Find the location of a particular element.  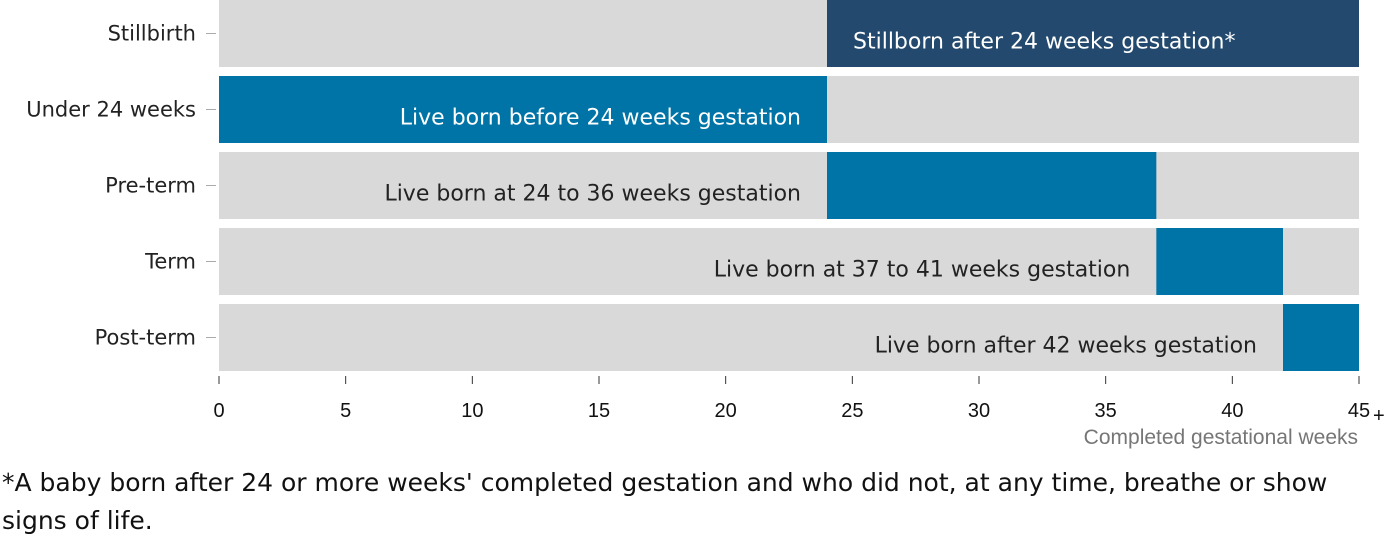

segment-bar-post-term is located at coordinates (1321, 337).